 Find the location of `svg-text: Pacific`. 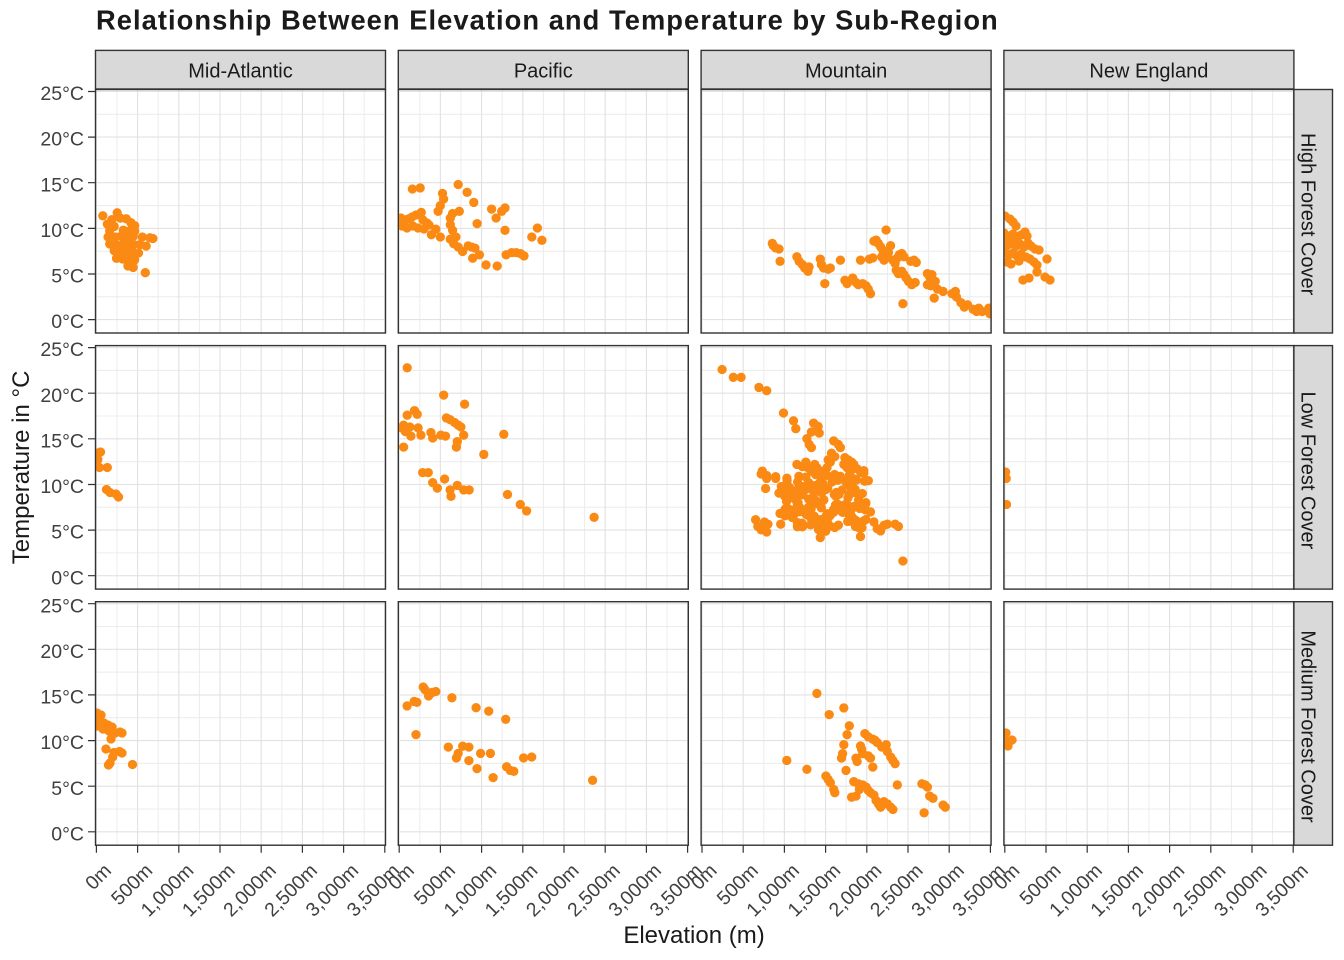

svg-text: Pacific is located at coordinates (543, 71).